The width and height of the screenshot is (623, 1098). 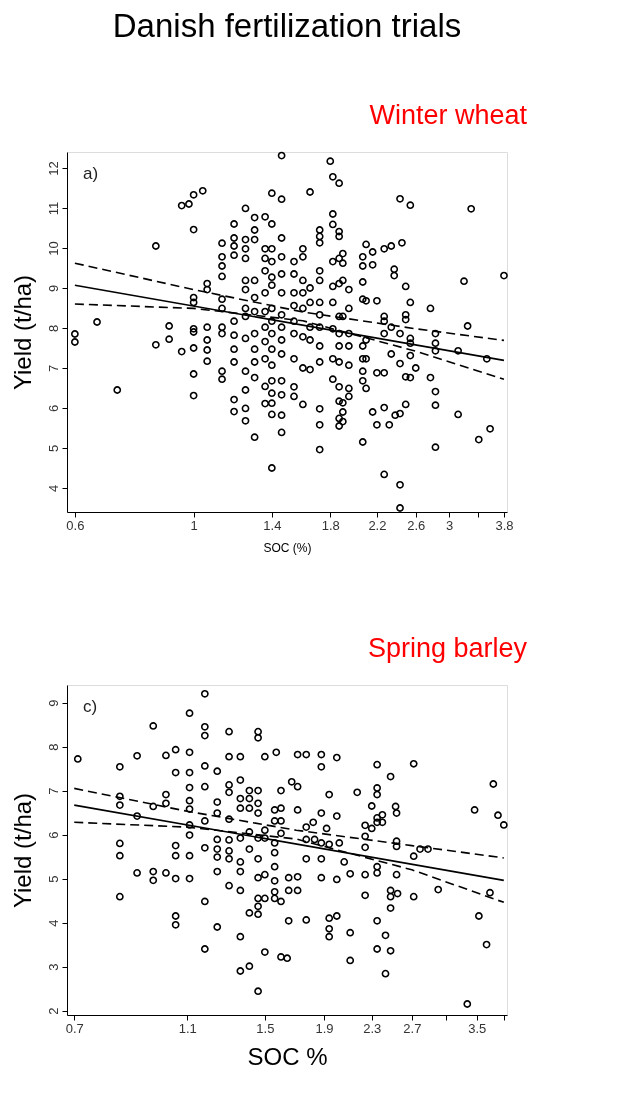 I want to click on x-axis-title: SOC %, so click(x=287, y=1056).